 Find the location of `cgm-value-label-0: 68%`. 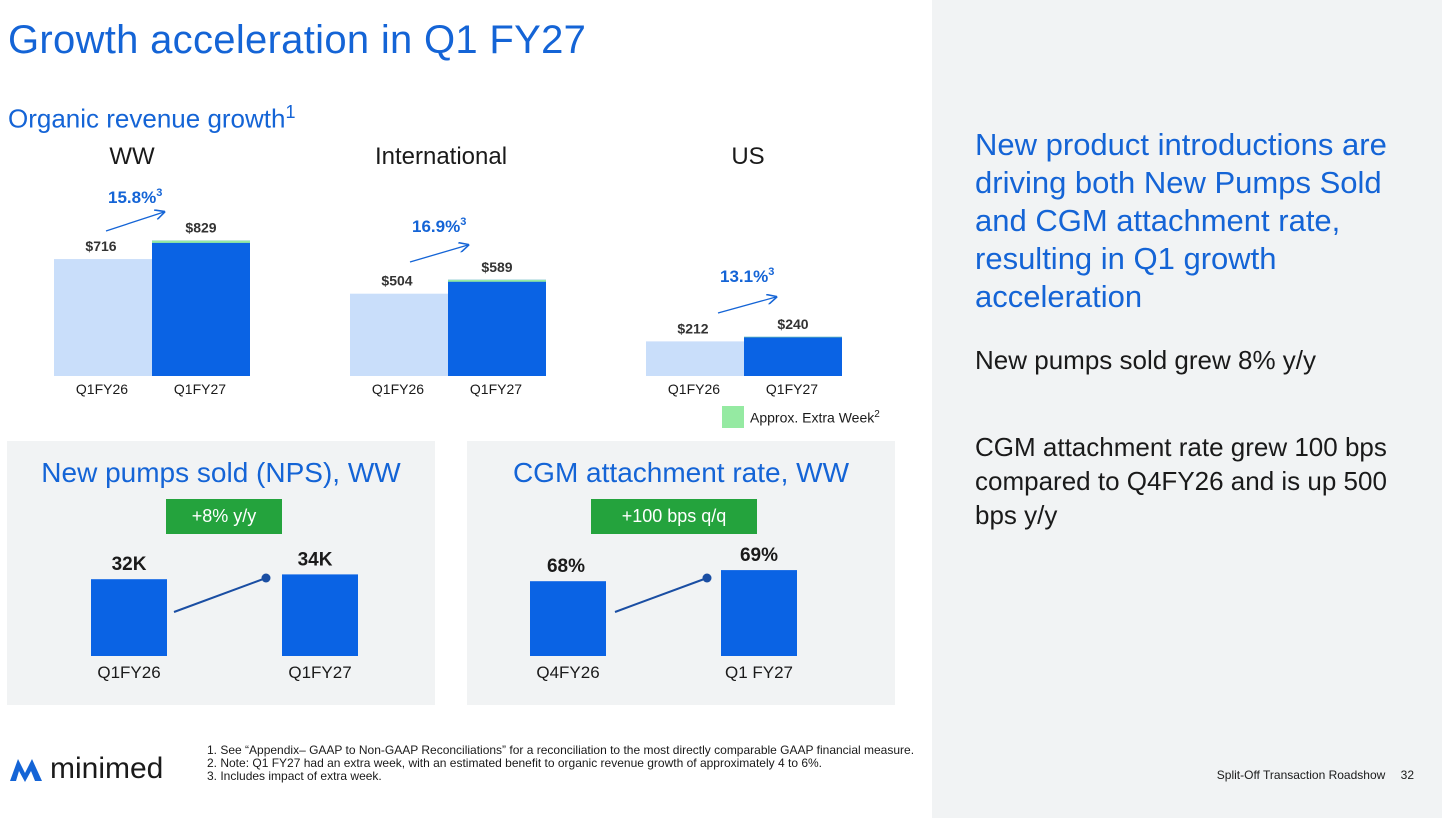

cgm-value-label-0: 68% is located at coordinates (566, 566).